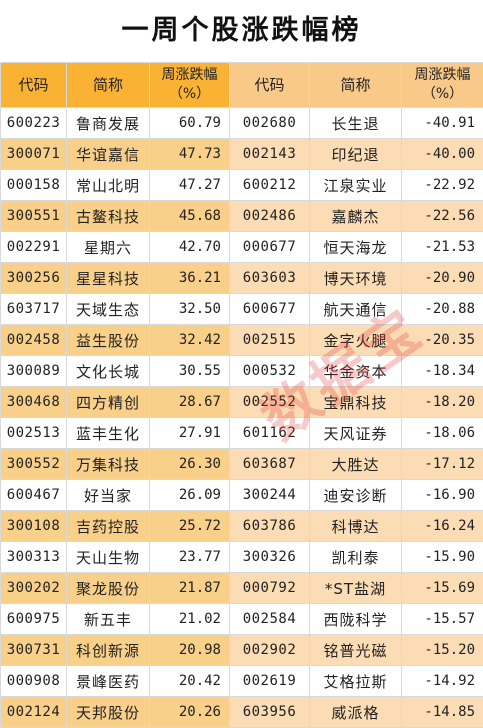  What do you see at coordinates (190, 712) in the screenshot?
I see `gainer-change-cell: 20.26` at bounding box center [190, 712].